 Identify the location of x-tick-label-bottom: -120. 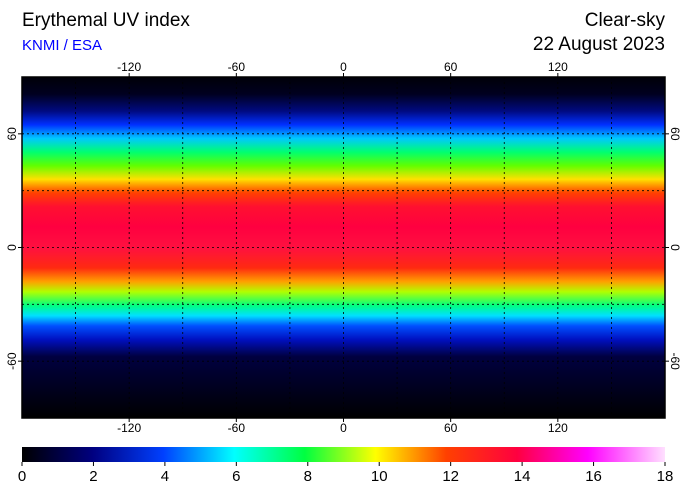
(129, 428).